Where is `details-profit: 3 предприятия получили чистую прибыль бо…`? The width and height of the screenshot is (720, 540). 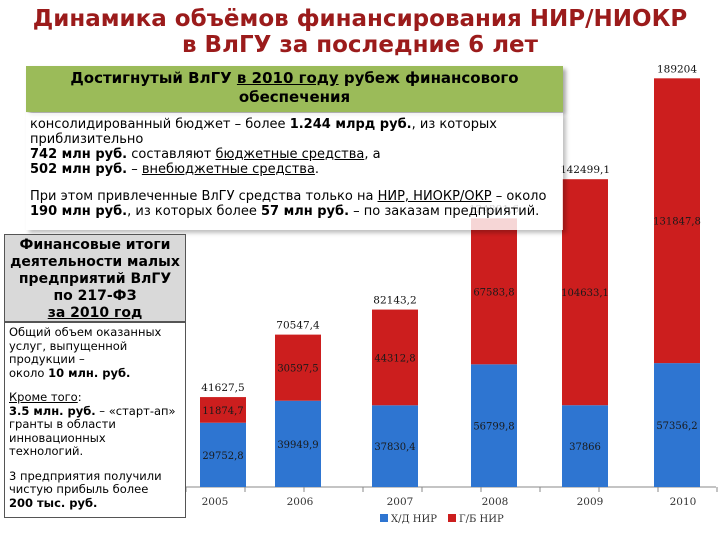 details-profit: 3 предприятия получили чистую прибыль бо… is located at coordinates (95, 489).